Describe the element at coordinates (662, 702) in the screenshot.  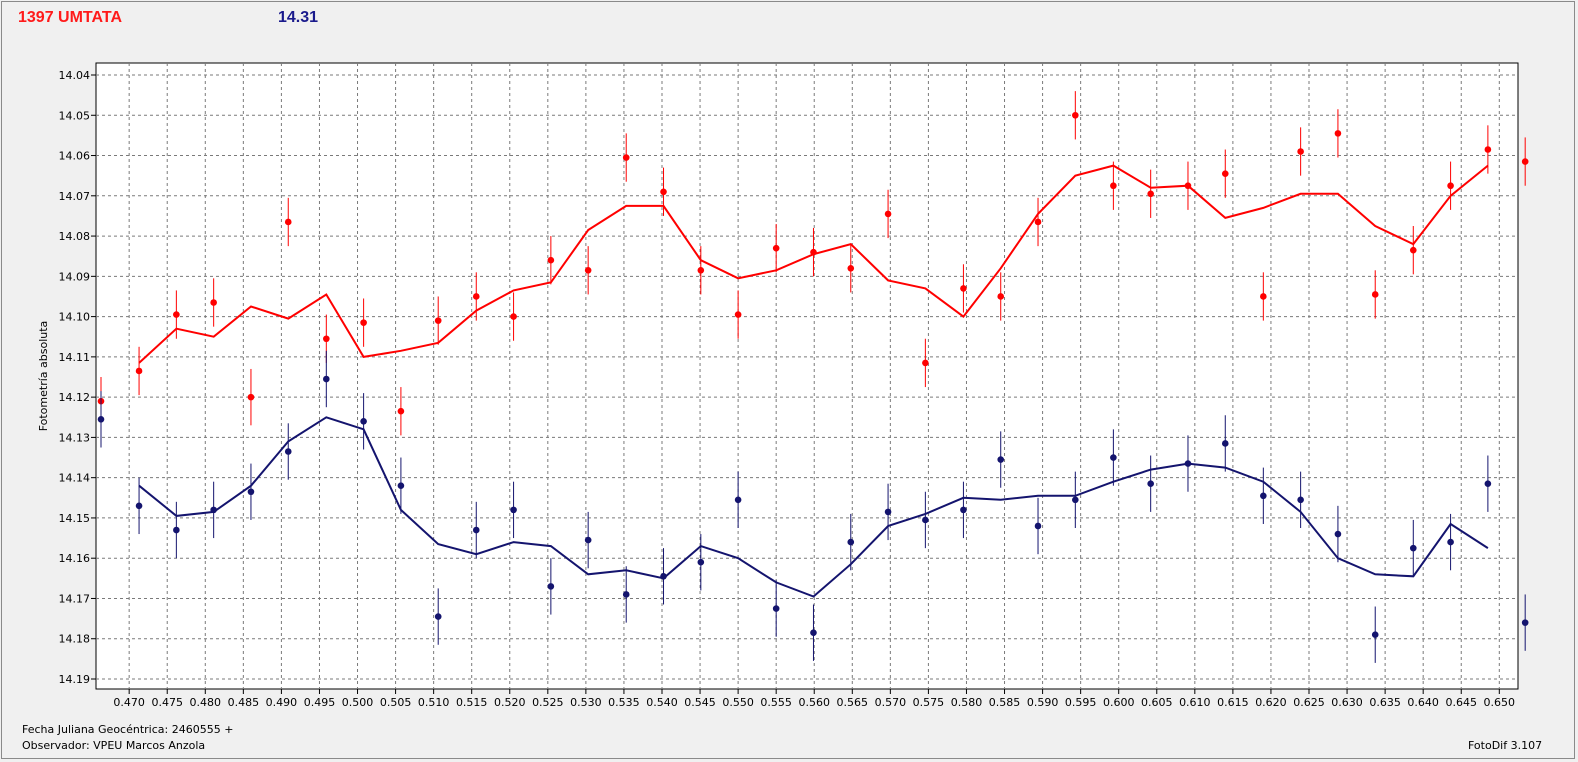
I see `x-tick-label: 0.540` at that location.